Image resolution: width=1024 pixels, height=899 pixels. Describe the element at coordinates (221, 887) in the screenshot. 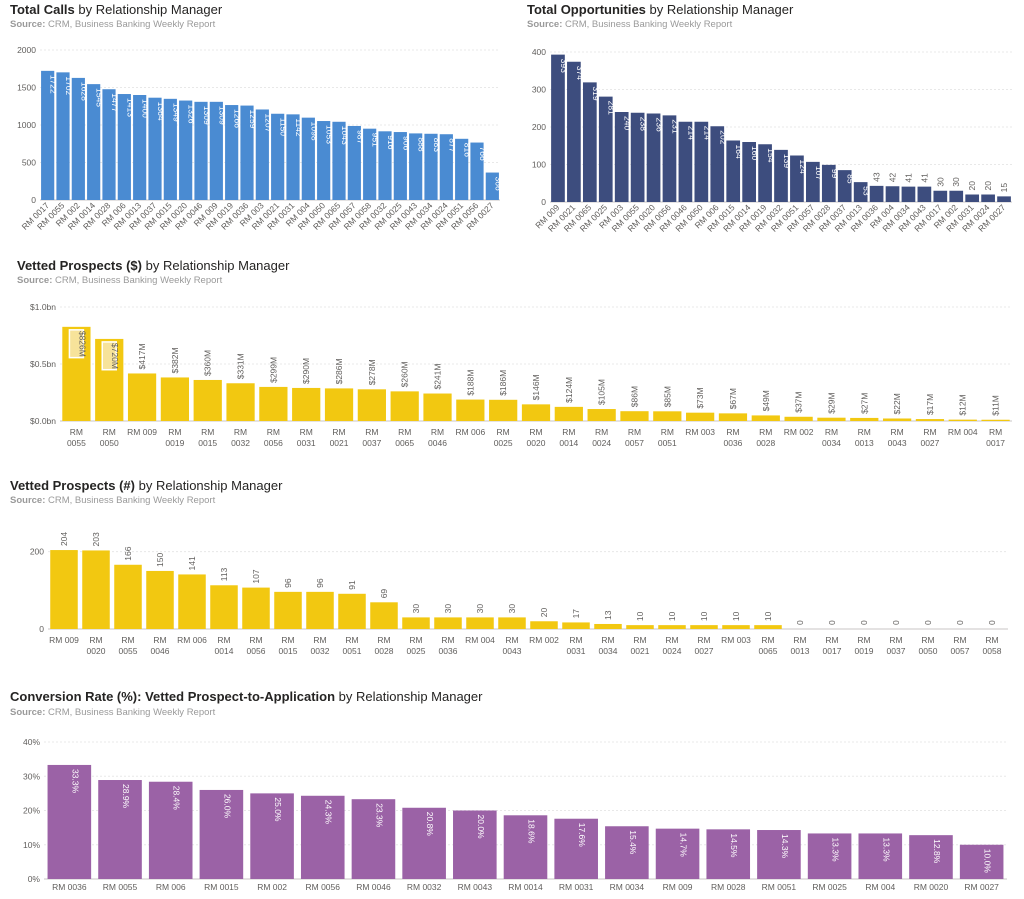

I see `x-tick-label: RM 0015` at that location.